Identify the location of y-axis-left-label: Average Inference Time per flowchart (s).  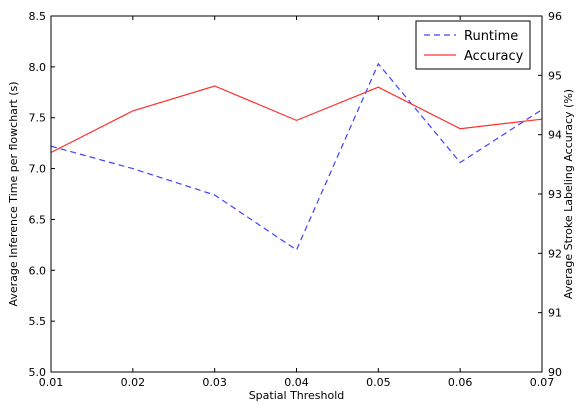
(13, 193).